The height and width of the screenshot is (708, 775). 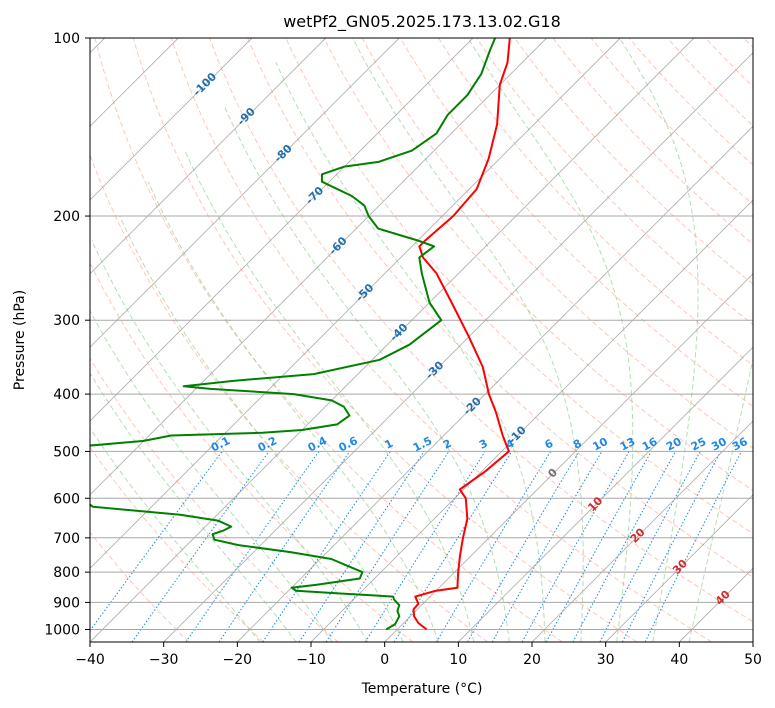 I want to click on x-tick-label: −20, so click(x=238, y=660).